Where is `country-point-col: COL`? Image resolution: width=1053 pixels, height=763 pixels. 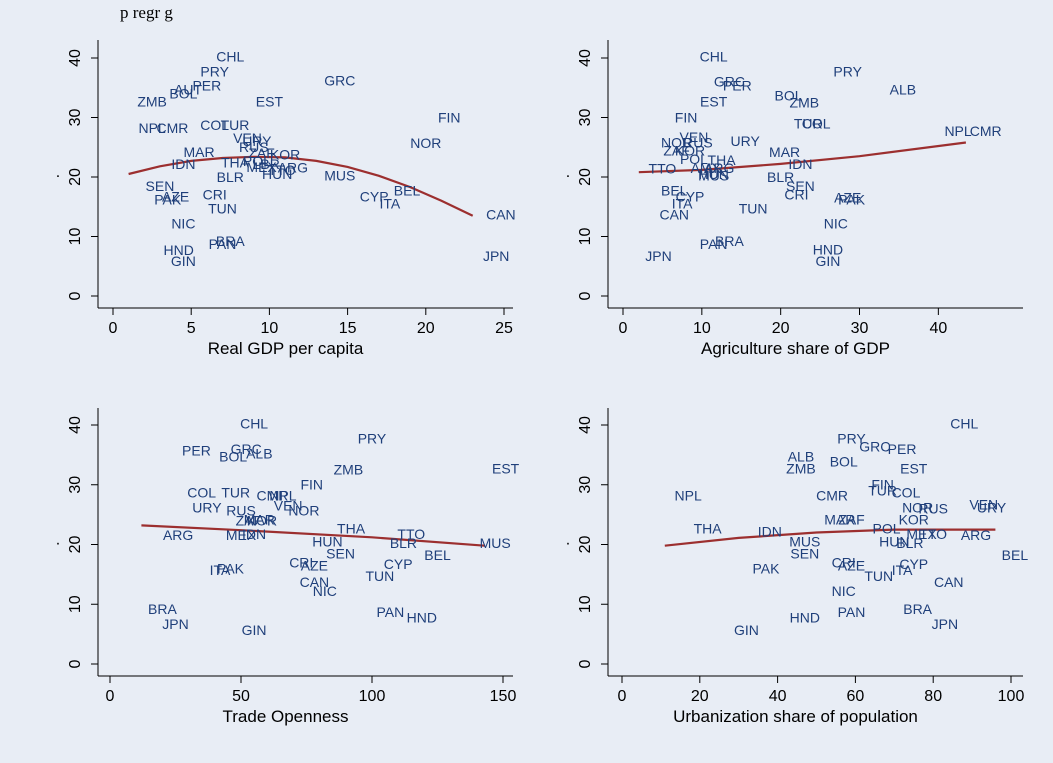 country-point-col: COL is located at coordinates (816, 123).